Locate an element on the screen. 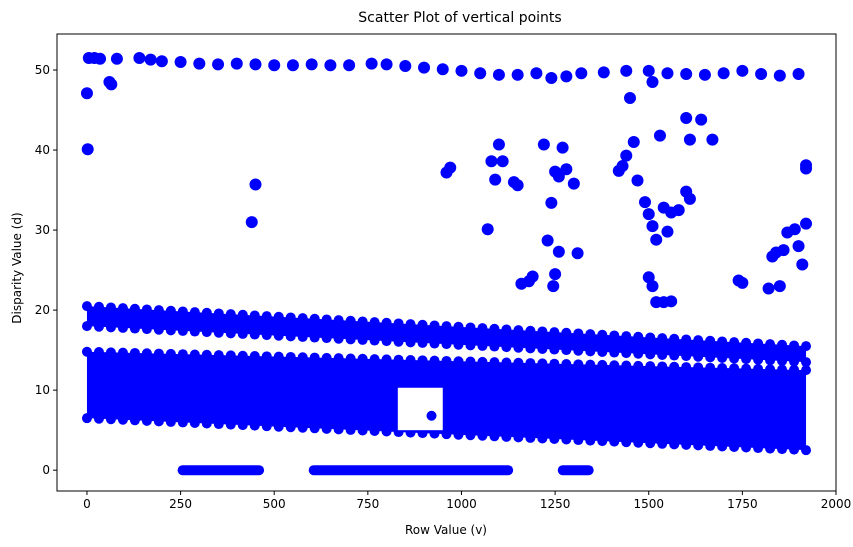  x-tick-label: 0 is located at coordinates (87, 504).